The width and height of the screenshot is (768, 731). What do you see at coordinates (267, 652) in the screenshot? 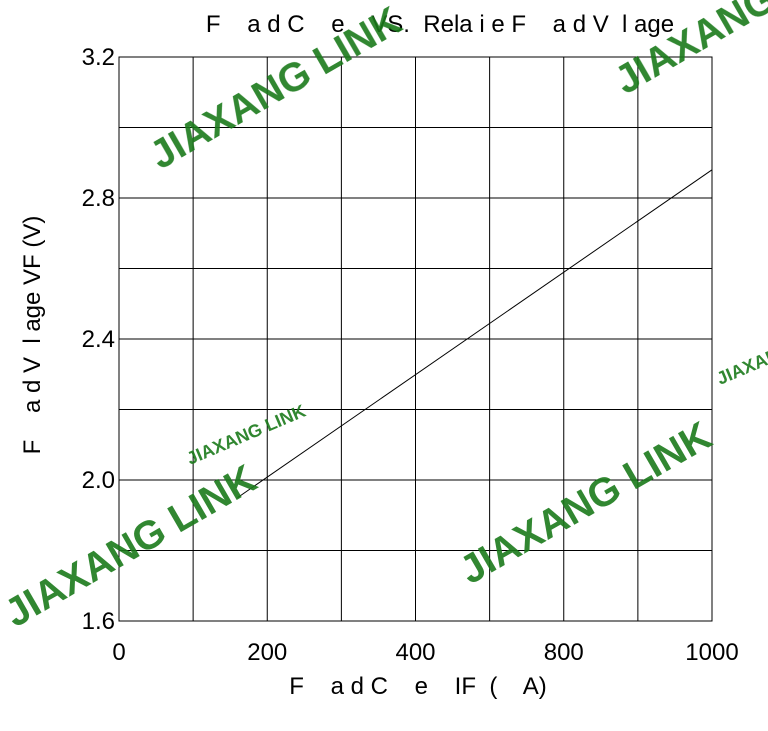
I see `x-tick-label: 200` at bounding box center [267, 652].